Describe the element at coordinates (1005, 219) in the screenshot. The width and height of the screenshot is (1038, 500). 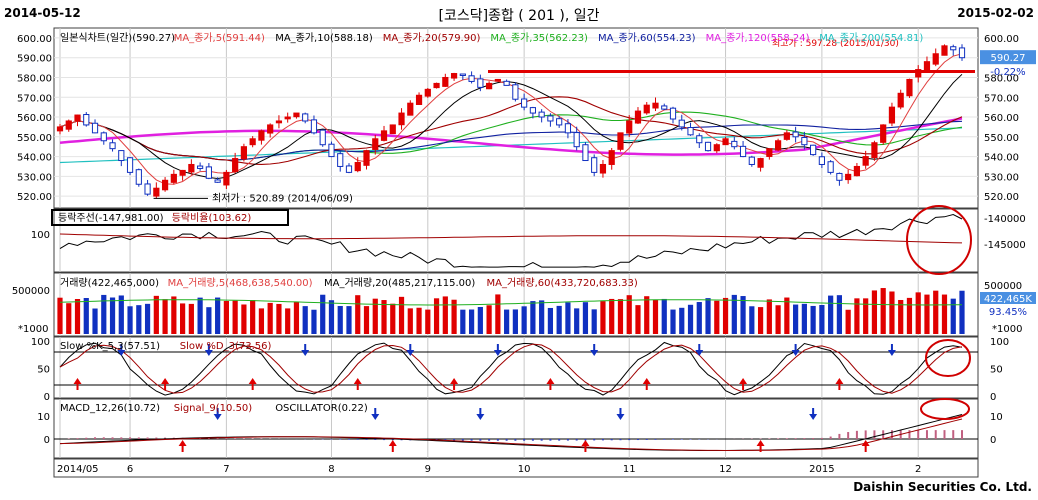
I see `adl-right-tick: -140000` at that location.